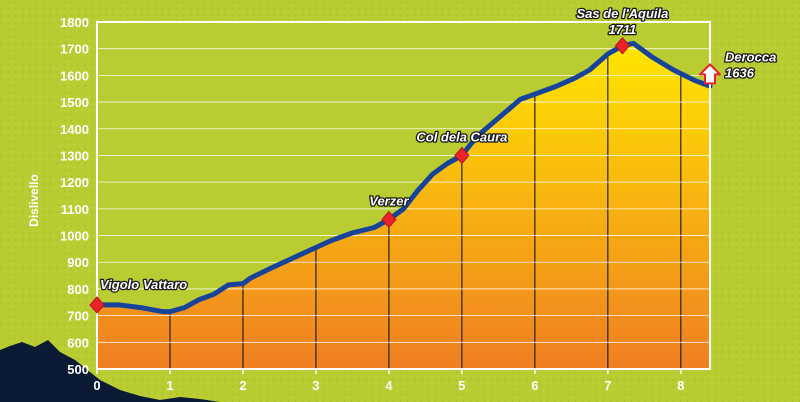  Describe the element at coordinates (75, 209) in the screenshot. I see `y-tick-label: 1100` at that location.